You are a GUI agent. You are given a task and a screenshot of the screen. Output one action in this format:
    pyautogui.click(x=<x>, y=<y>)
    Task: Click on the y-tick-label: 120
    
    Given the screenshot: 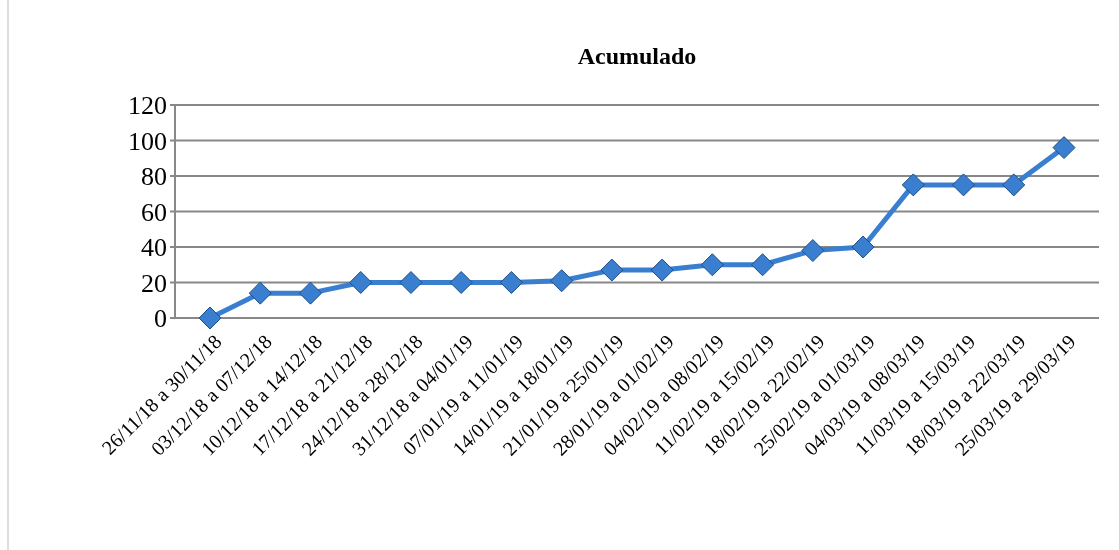 What is the action you would take?
    pyautogui.click(x=147, y=106)
    